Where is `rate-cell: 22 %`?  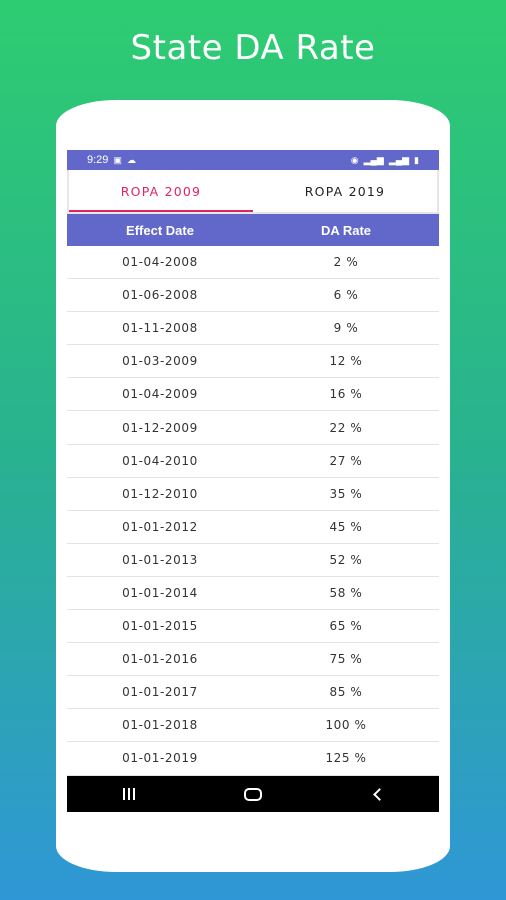 rate-cell: 22 % is located at coordinates (346, 427).